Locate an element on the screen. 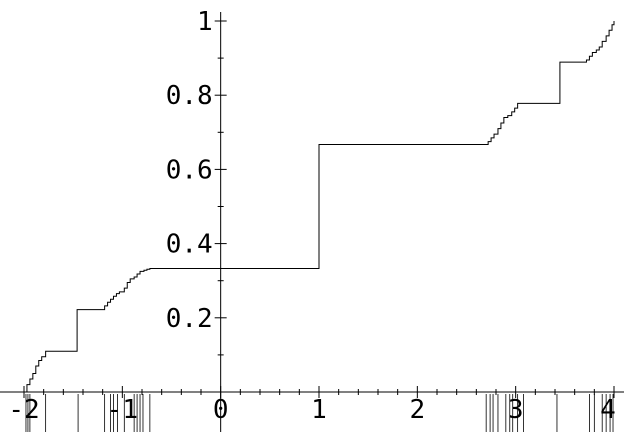 This screenshot has width=624, height=432. y-tick-label: 0.6 is located at coordinates (189, 170).